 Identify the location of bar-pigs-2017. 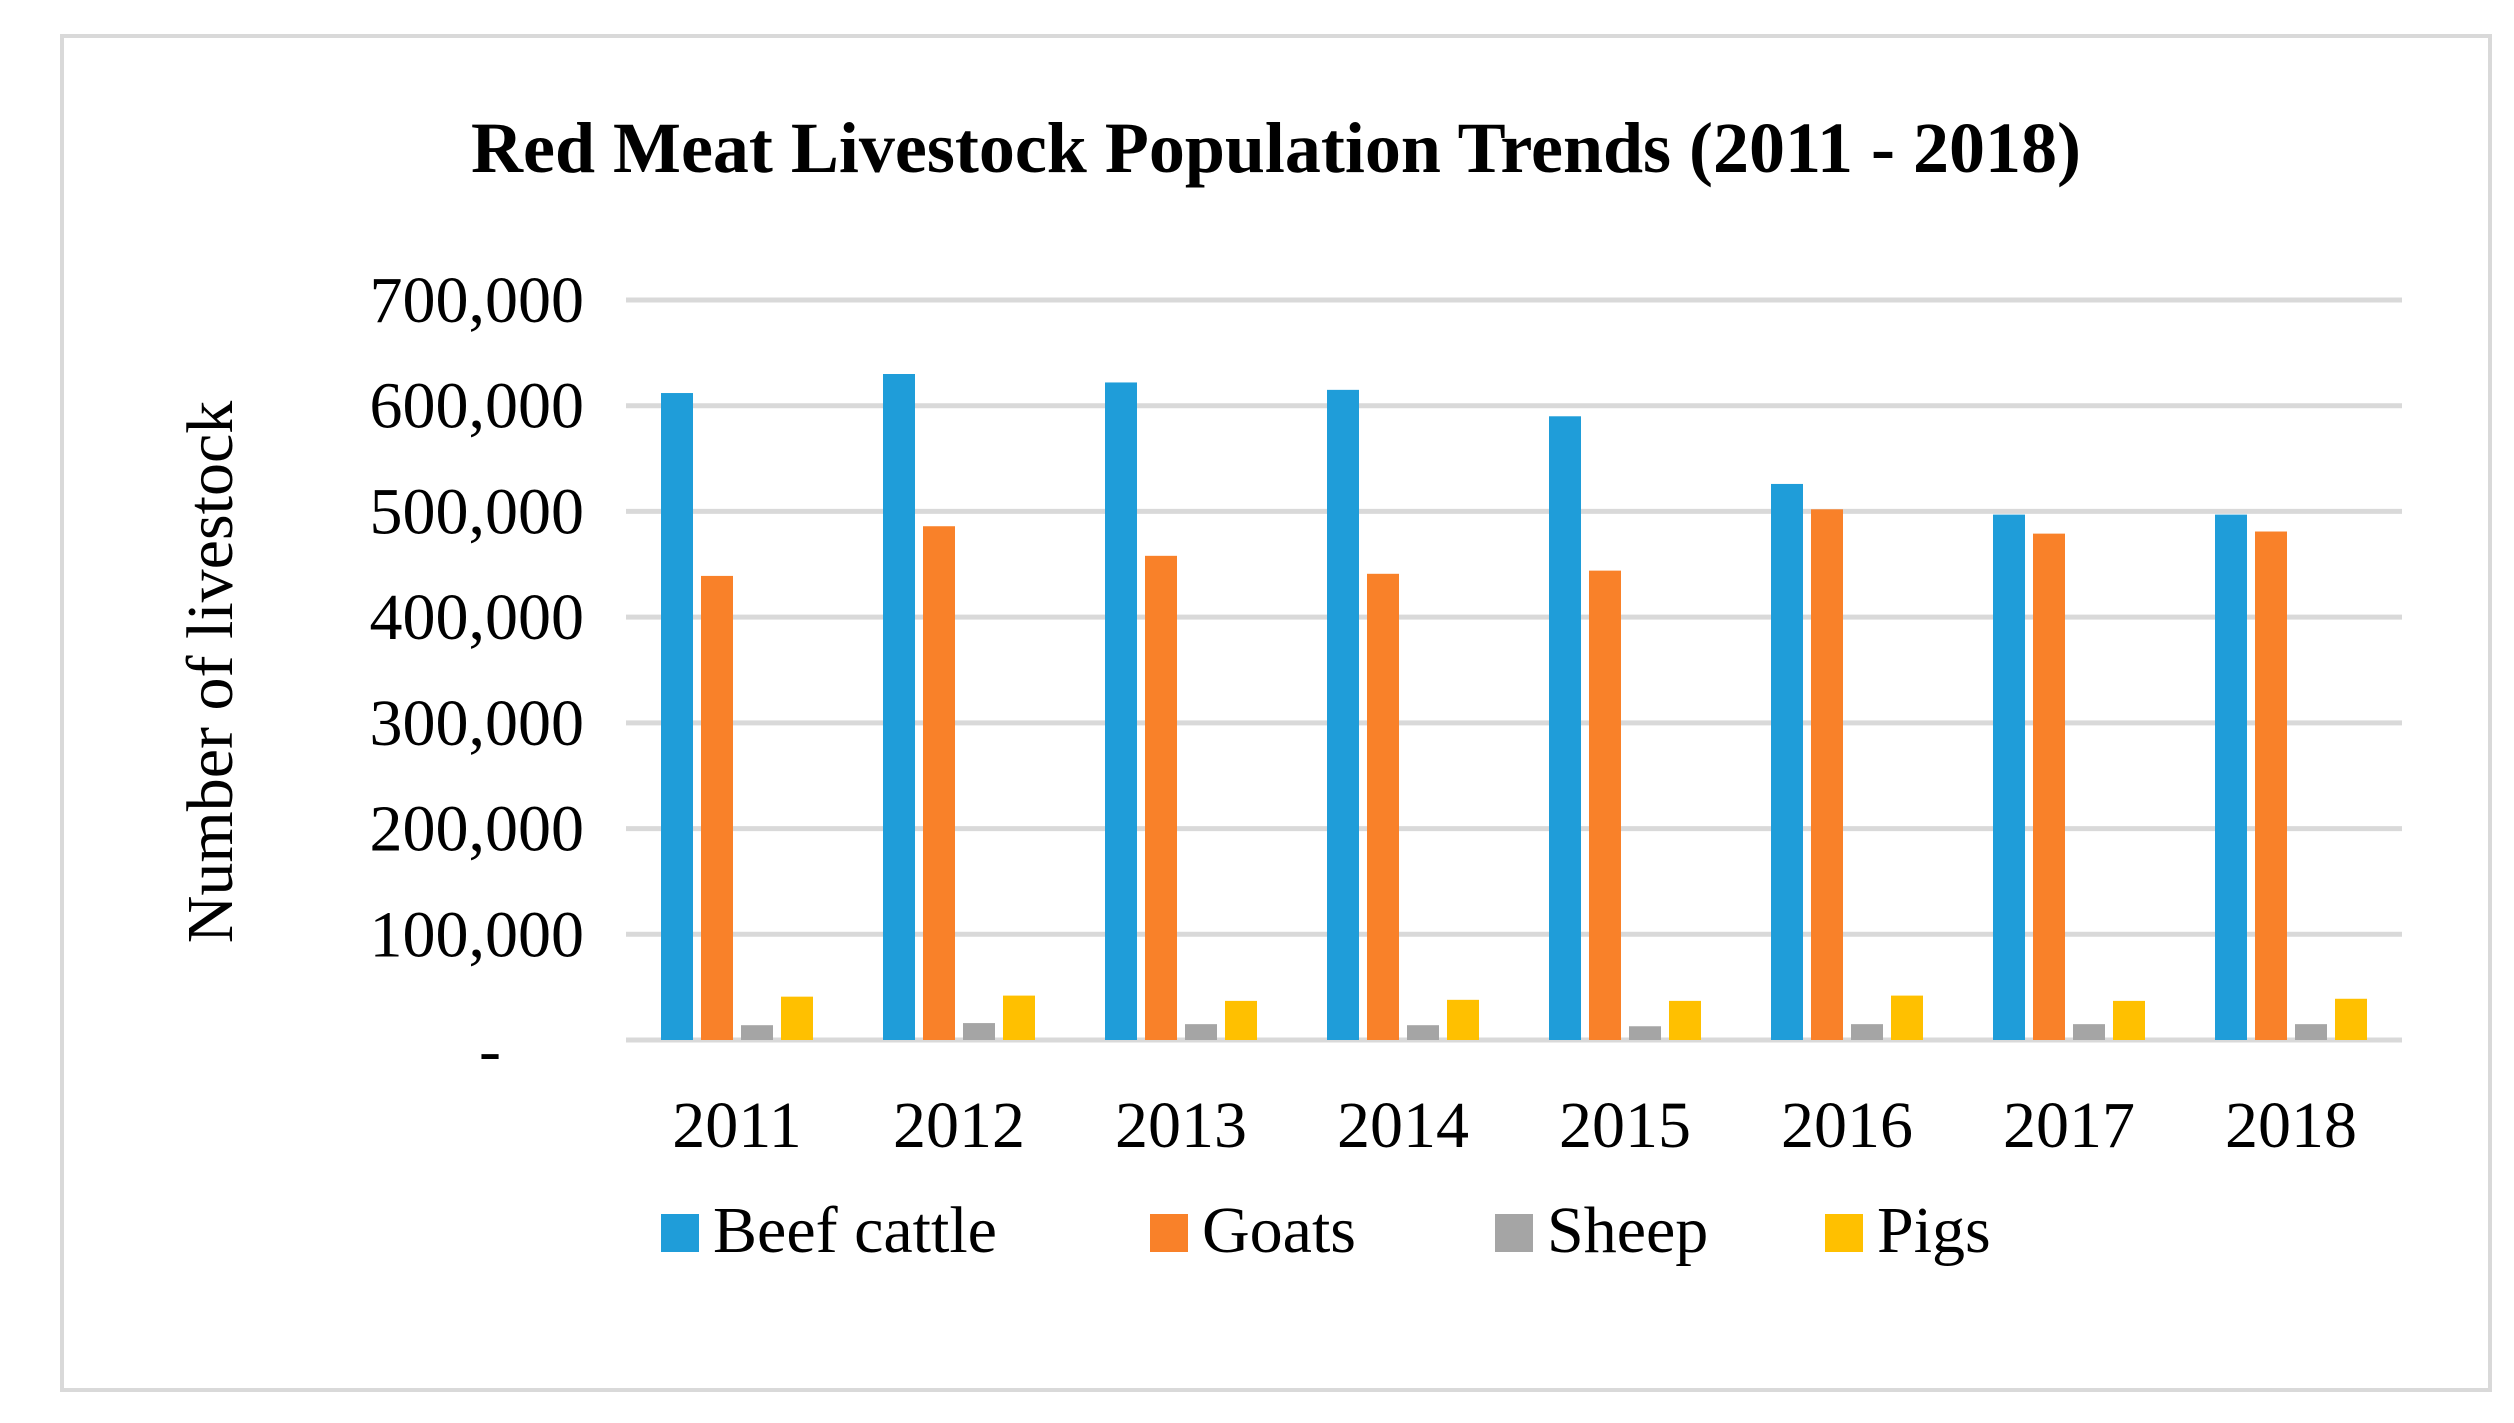
(2129, 1020).